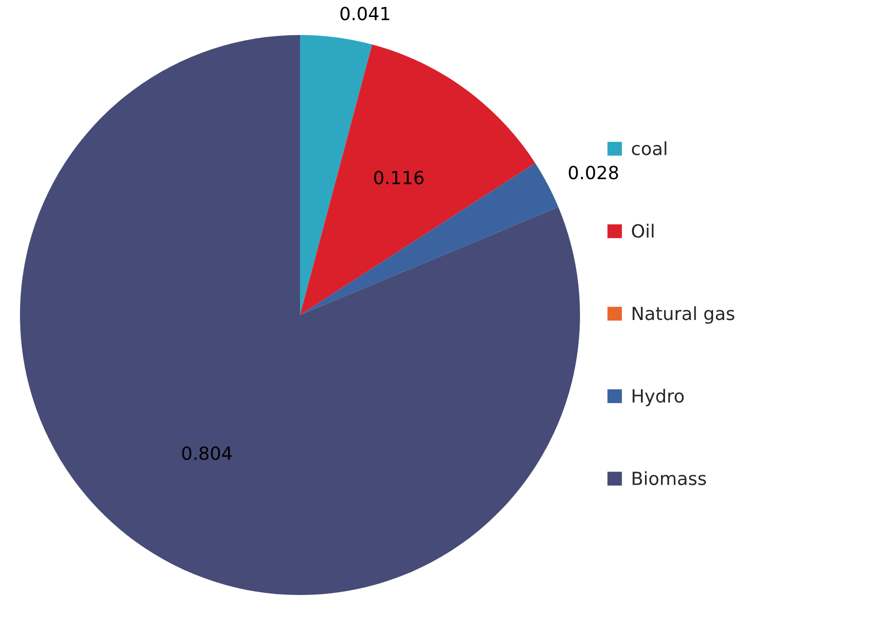 This screenshot has height=620, width=869. I want to click on legend-label: Biomass, so click(669, 478).